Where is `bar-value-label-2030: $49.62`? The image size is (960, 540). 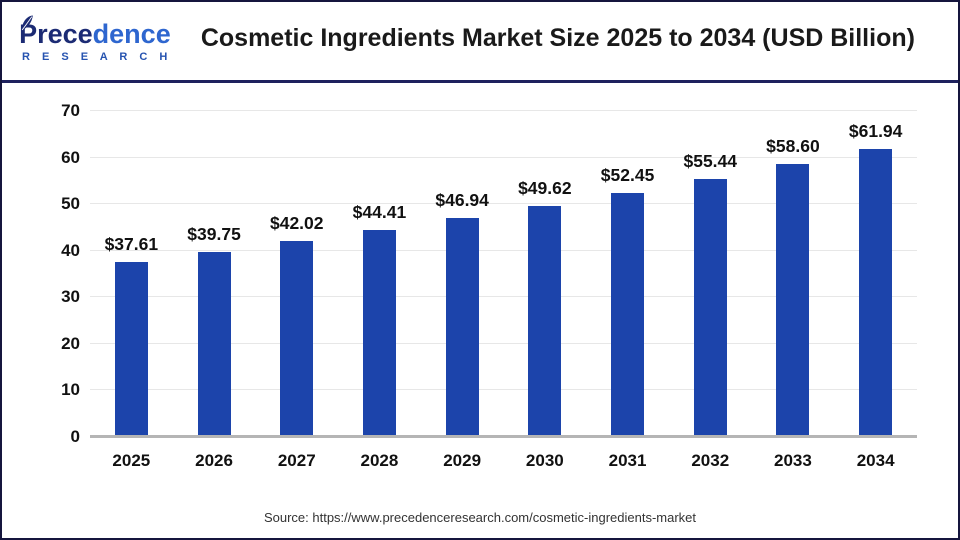
bar-value-label-2030: $49.62 is located at coordinates (545, 187).